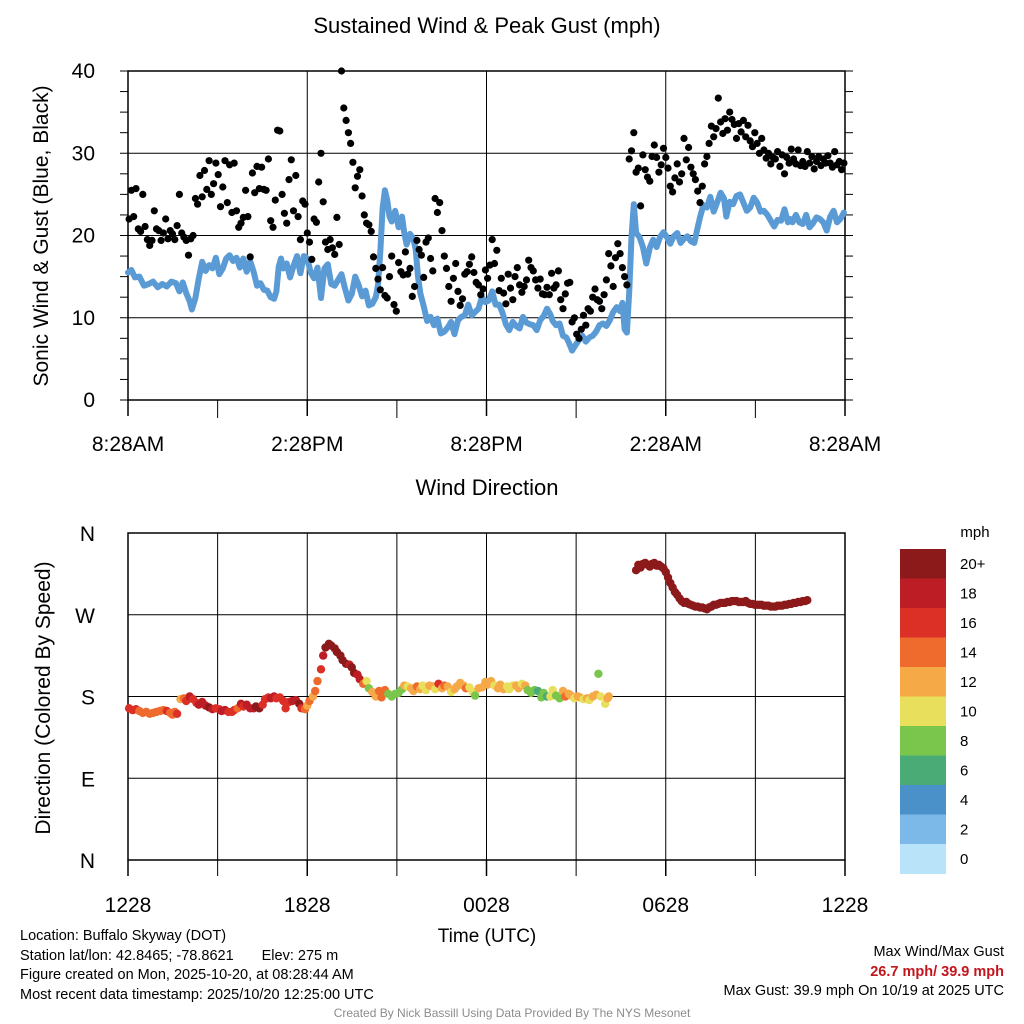 This screenshot has height=1024, width=1024. What do you see at coordinates (964, 800) in the screenshot?
I see `colorbar-label: 4` at bounding box center [964, 800].